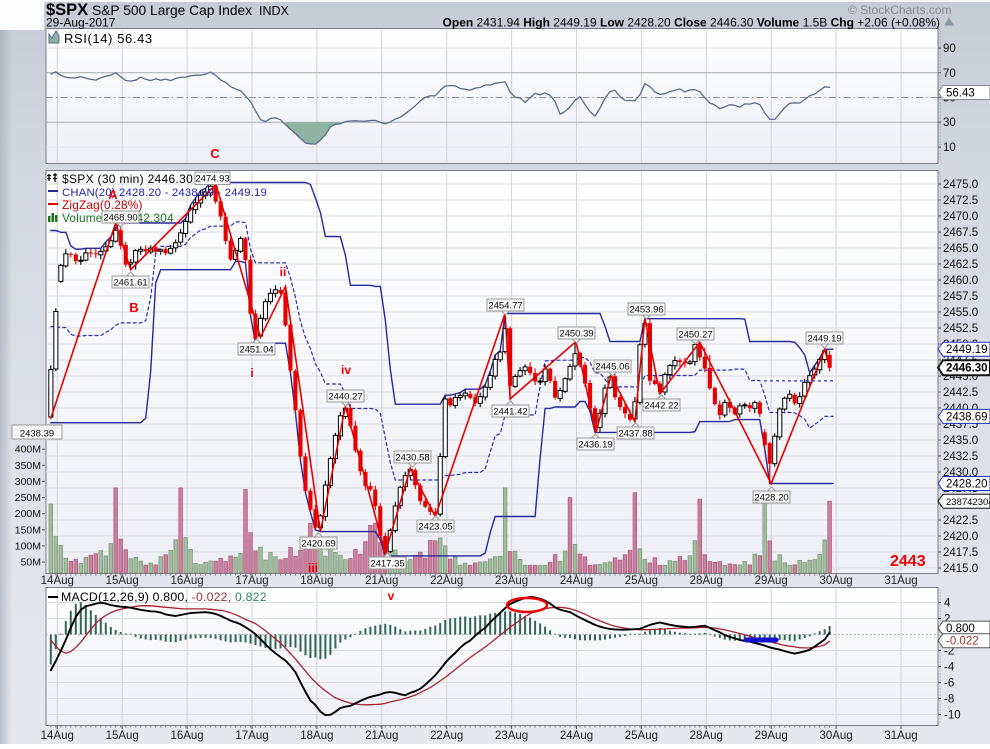 This screenshot has width=990, height=749. Describe the element at coordinates (28, 466) in the screenshot. I see `svg-text: 350M` at that location.